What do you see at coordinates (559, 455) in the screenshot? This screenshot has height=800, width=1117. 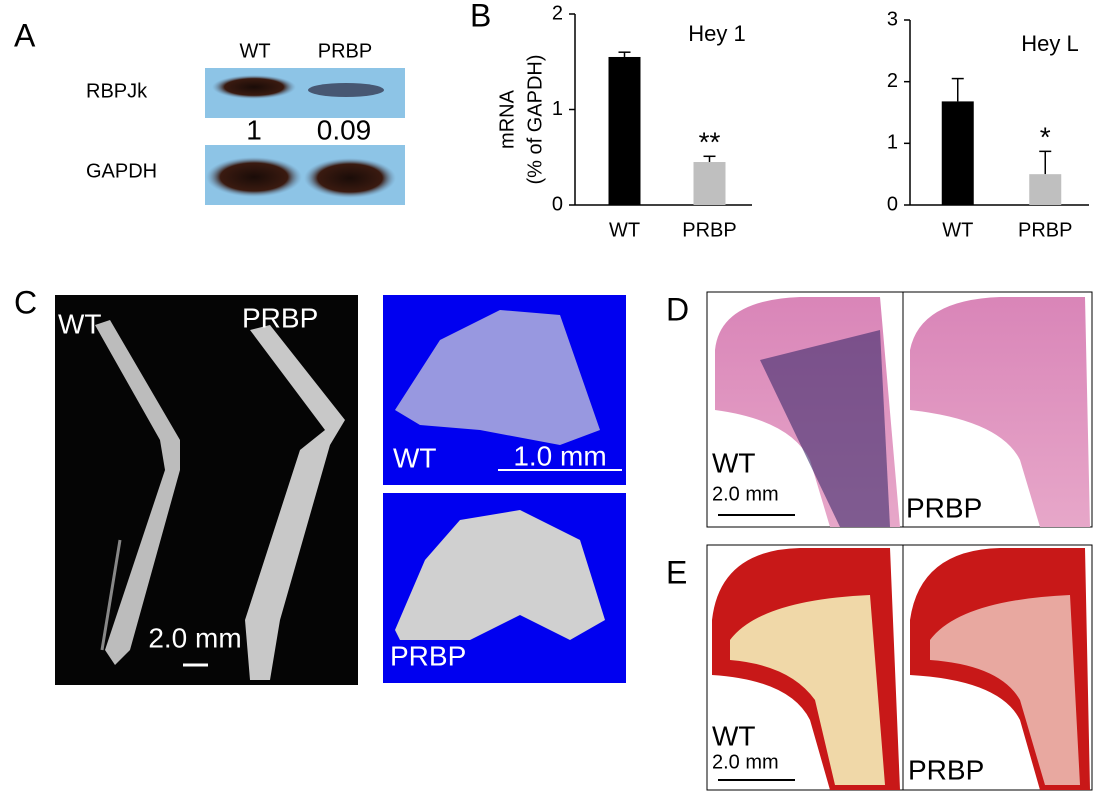 I see `scale-label: 1.0 mm` at bounding box center [559, 455].